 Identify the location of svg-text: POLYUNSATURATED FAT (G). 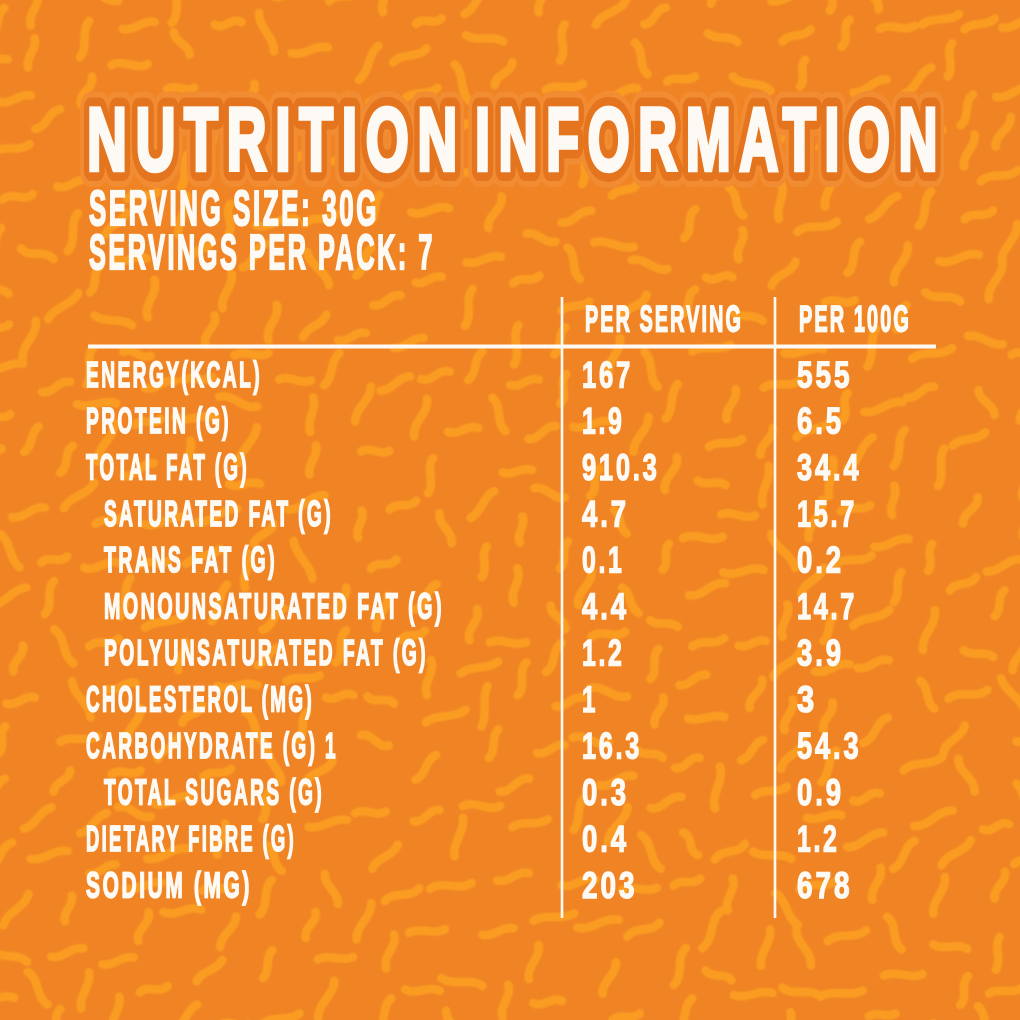
(266, 653).